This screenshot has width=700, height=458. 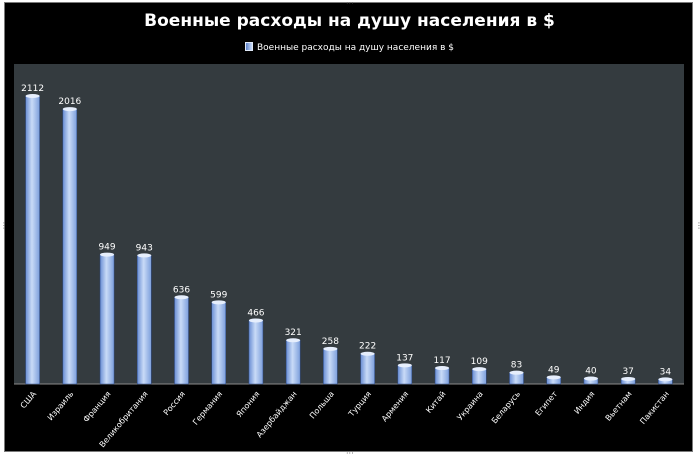 What do you see at coordinates (277, 415) in the screenshot?
I see `x-tick-label-7: Азербайджан` at bounding box center [277, 415].